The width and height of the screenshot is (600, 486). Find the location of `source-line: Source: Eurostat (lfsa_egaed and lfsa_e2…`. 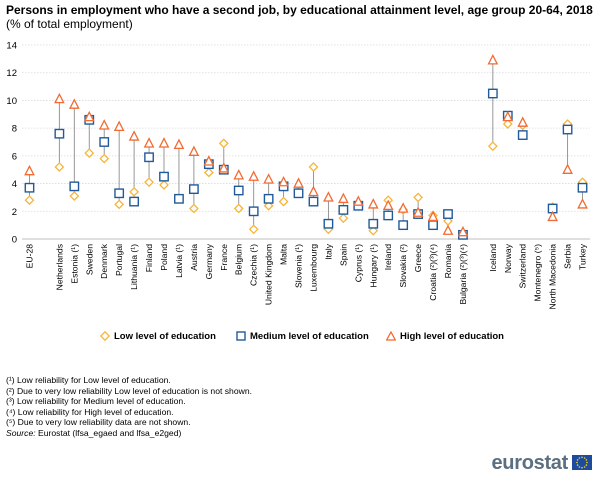

source-line: Source: Eurostat (lfsa_egaed and lfsa_e2… is located at coordinates (129, 433).